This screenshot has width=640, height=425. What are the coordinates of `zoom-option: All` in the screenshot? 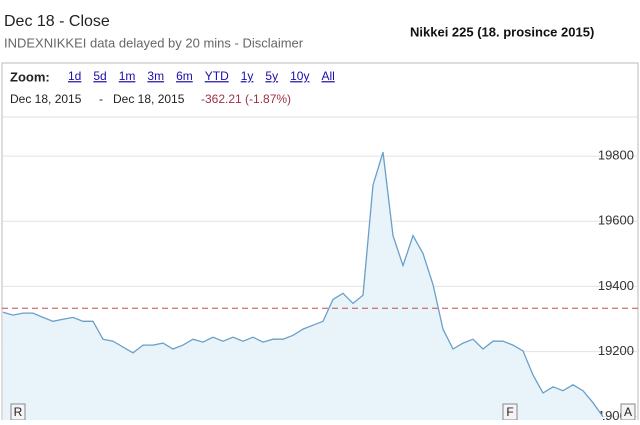 It's located at (327, 76).